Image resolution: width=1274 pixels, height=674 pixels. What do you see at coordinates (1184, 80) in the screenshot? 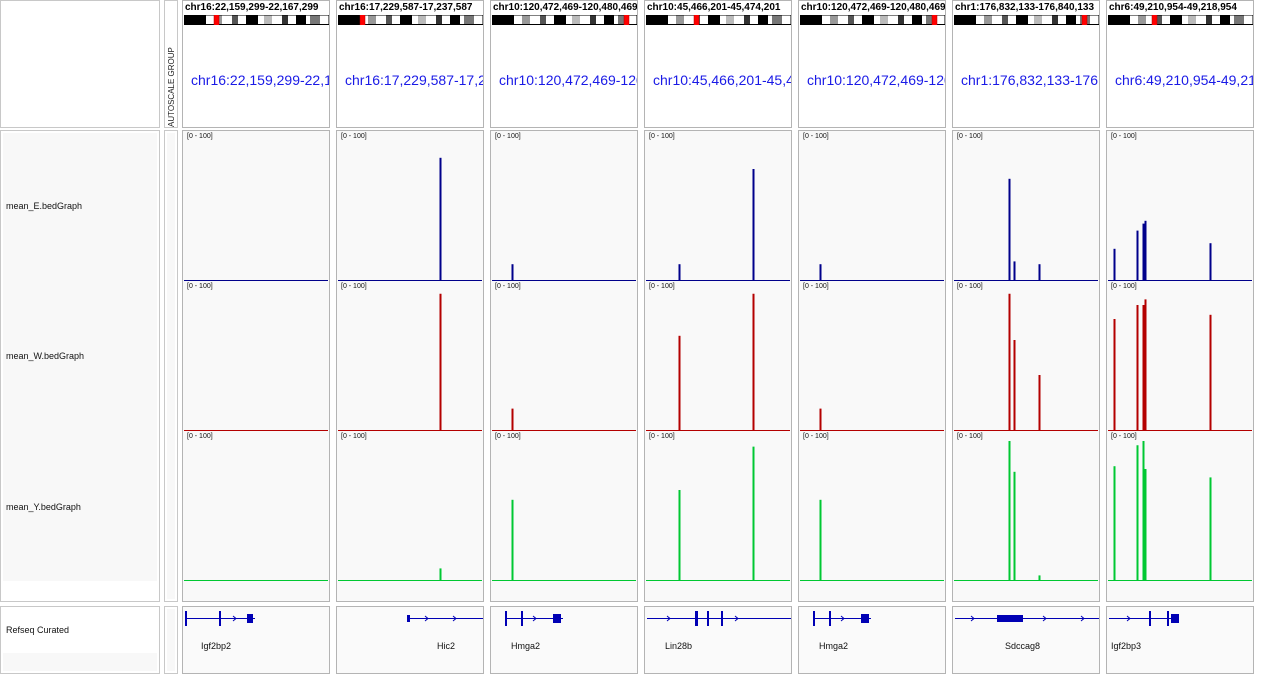
I see `locus-link: chr6:49,210,954-49,218,954` at bounding box center [1184, 80].